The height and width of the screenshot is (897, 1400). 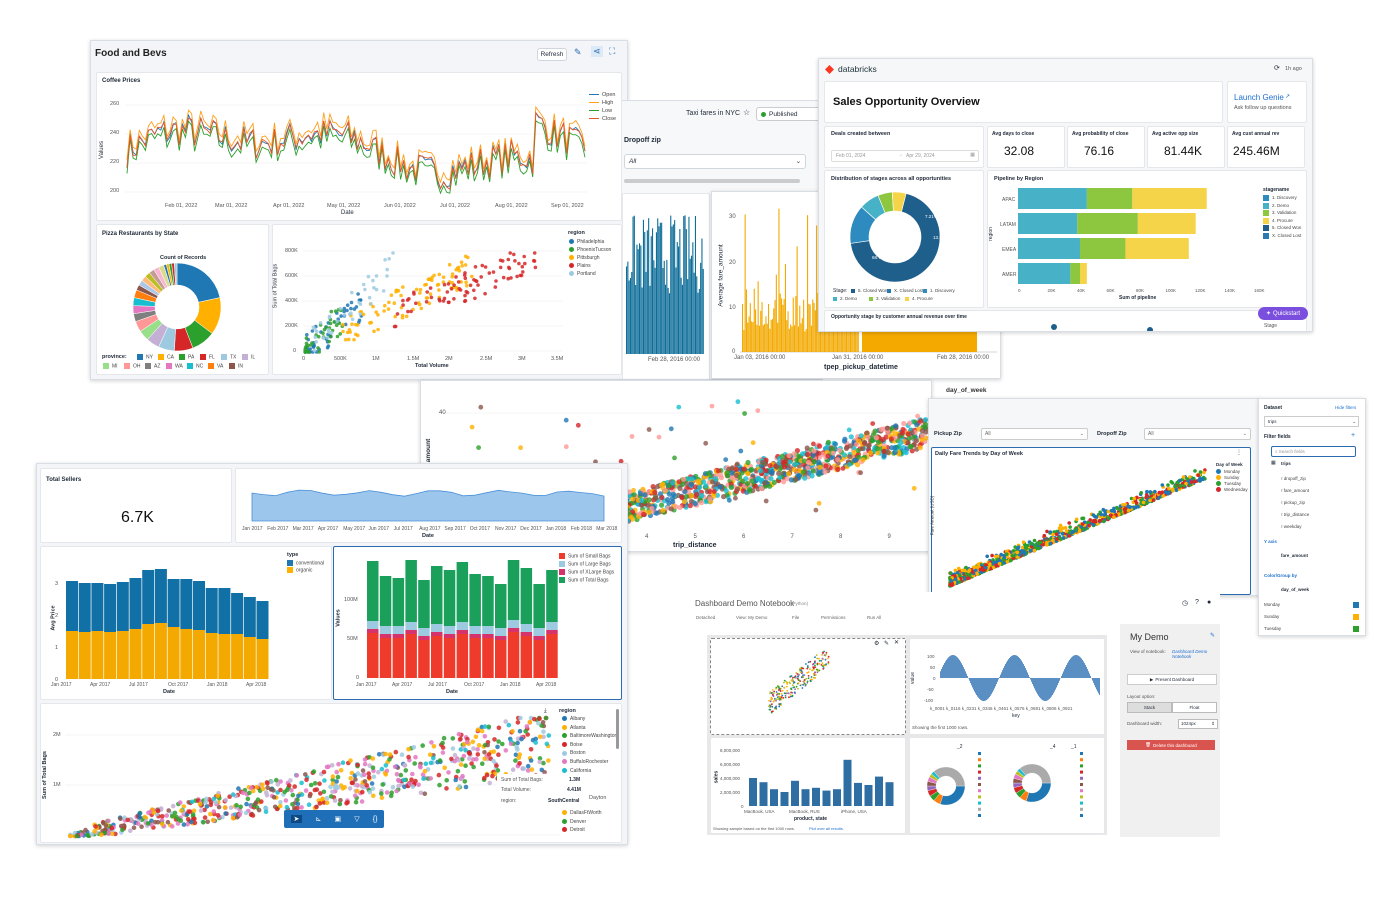 I want to click on quickstart-button: ✦ Quickstart, so click(x=1283, y=313).